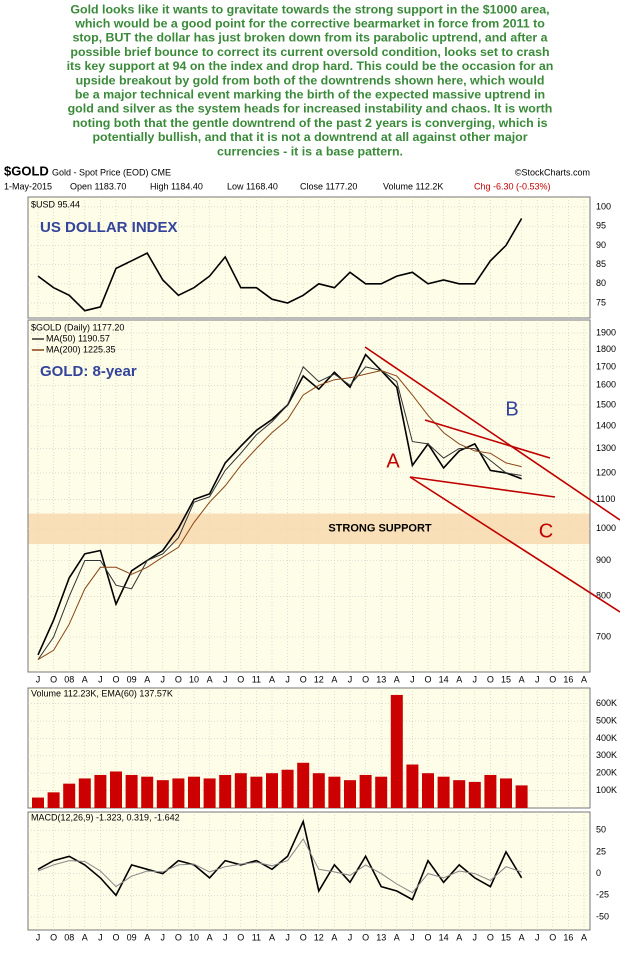 This screenshot has height=954, width=620. Describe the element at coordinates (310, 151) in the screenshot. I see `commentary-line: currencies - it is a base pattern.` at that location.